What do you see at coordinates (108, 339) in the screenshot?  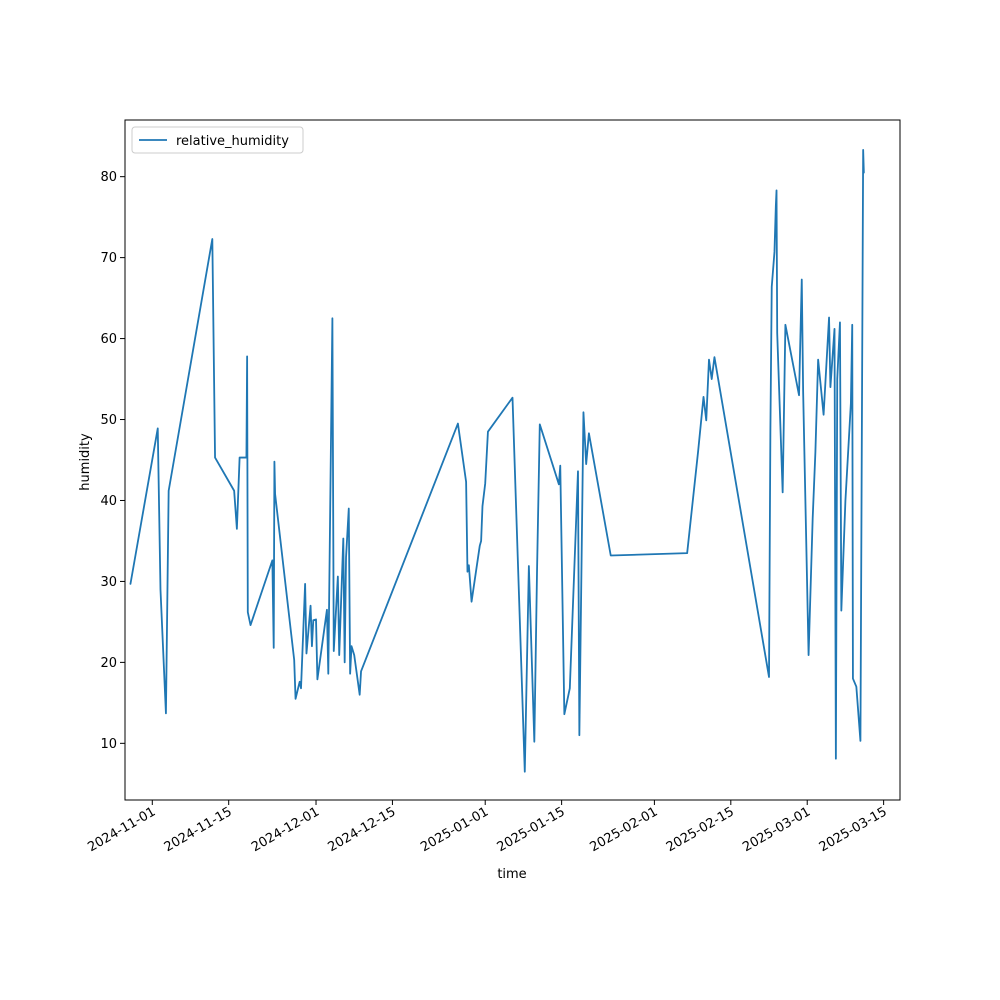 I see `y-tick-label: 60` at bounding box center [108, 339].